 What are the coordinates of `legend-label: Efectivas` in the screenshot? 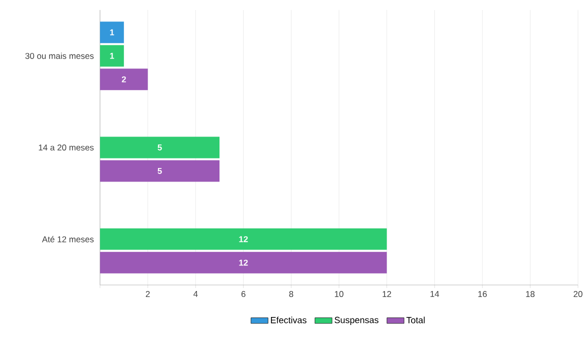 It's located at (288, 320).